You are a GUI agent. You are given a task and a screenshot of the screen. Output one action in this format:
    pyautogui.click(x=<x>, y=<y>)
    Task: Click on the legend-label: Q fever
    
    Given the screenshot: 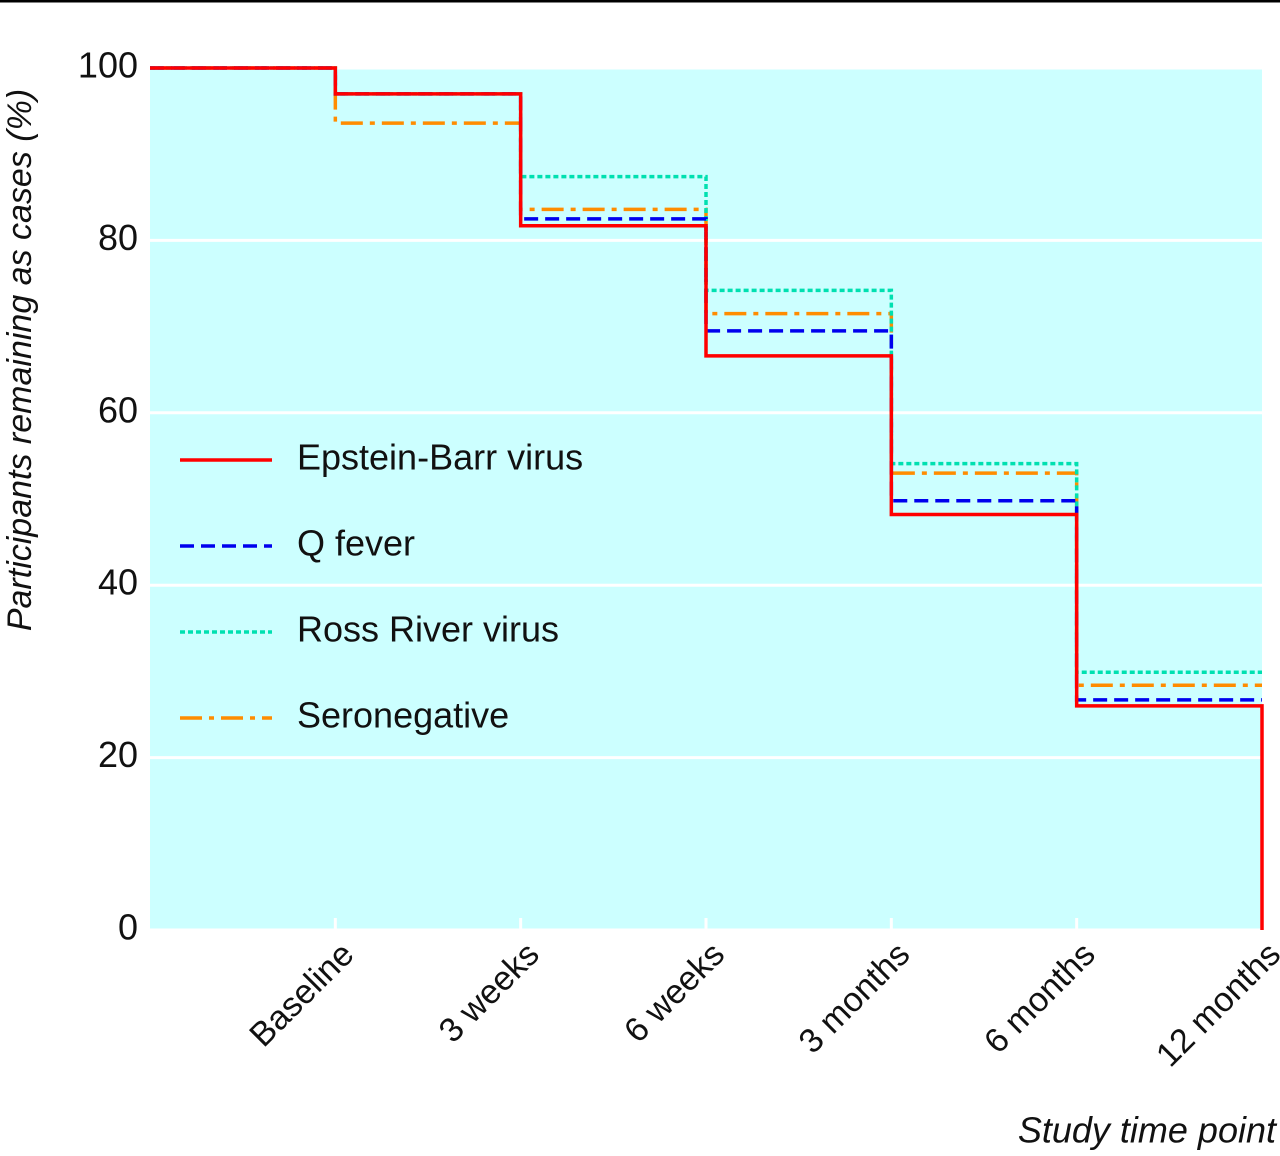 What is the action you would take?
    pyautogui.click(x=356, y=543)
    